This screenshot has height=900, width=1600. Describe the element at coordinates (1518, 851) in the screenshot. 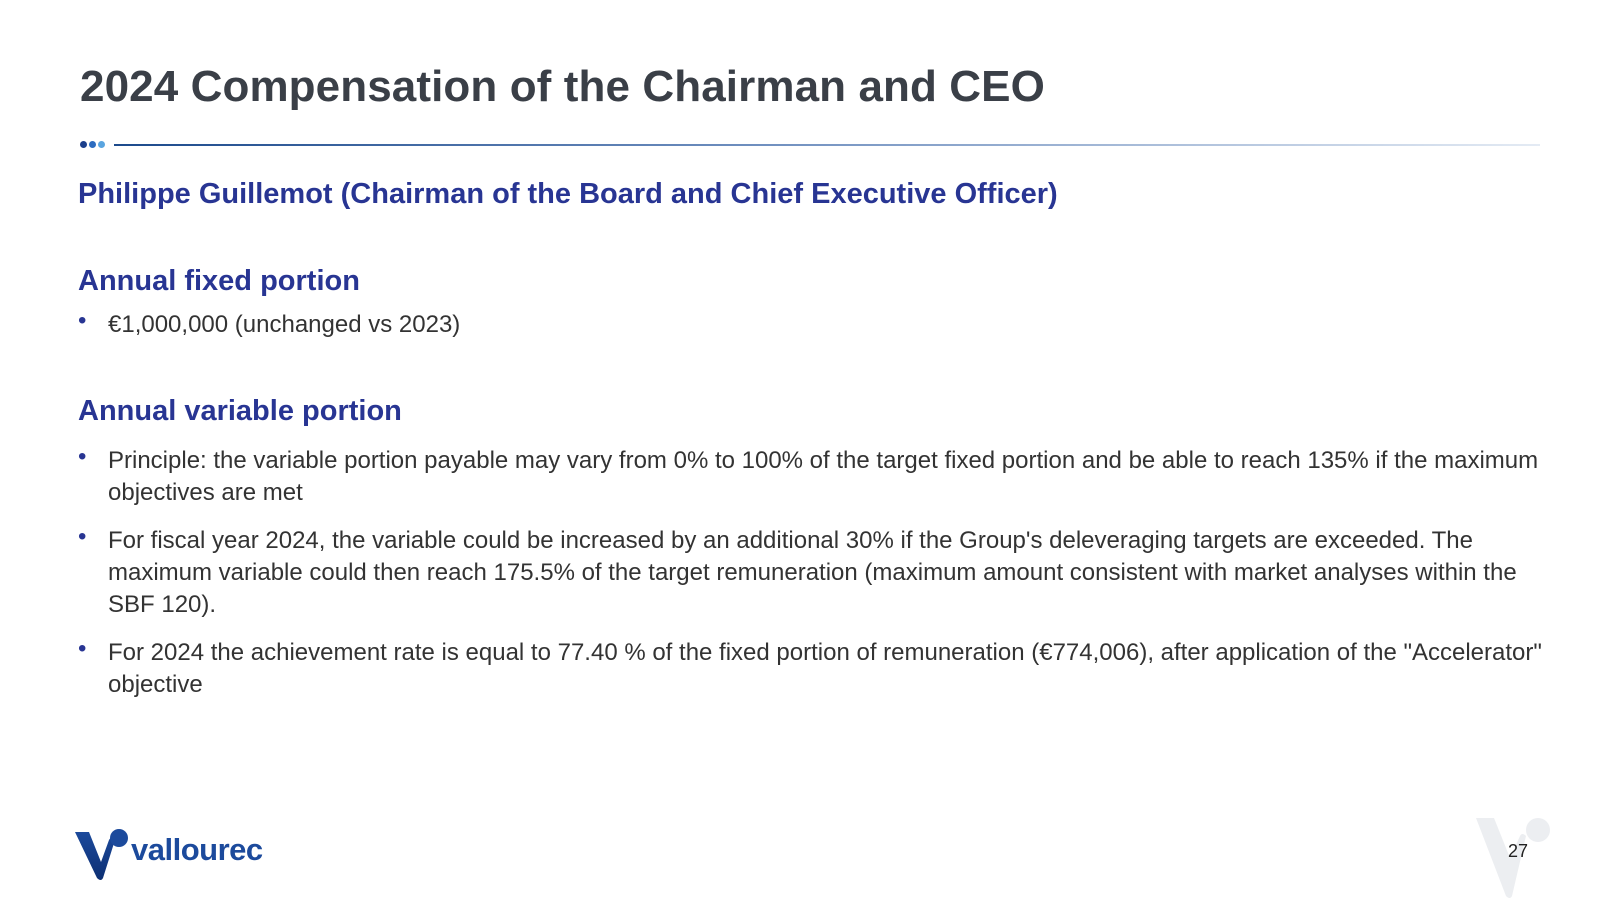

I see `page-number: 27` at that location.